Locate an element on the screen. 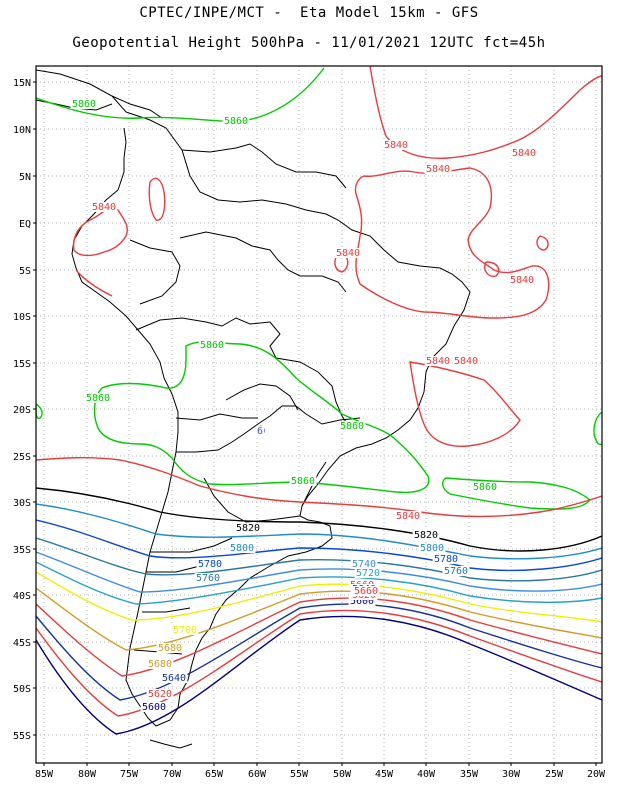 This screenshot has height=800, width=618. lon-tick-label: 60W is located at coordinates (257, 774).